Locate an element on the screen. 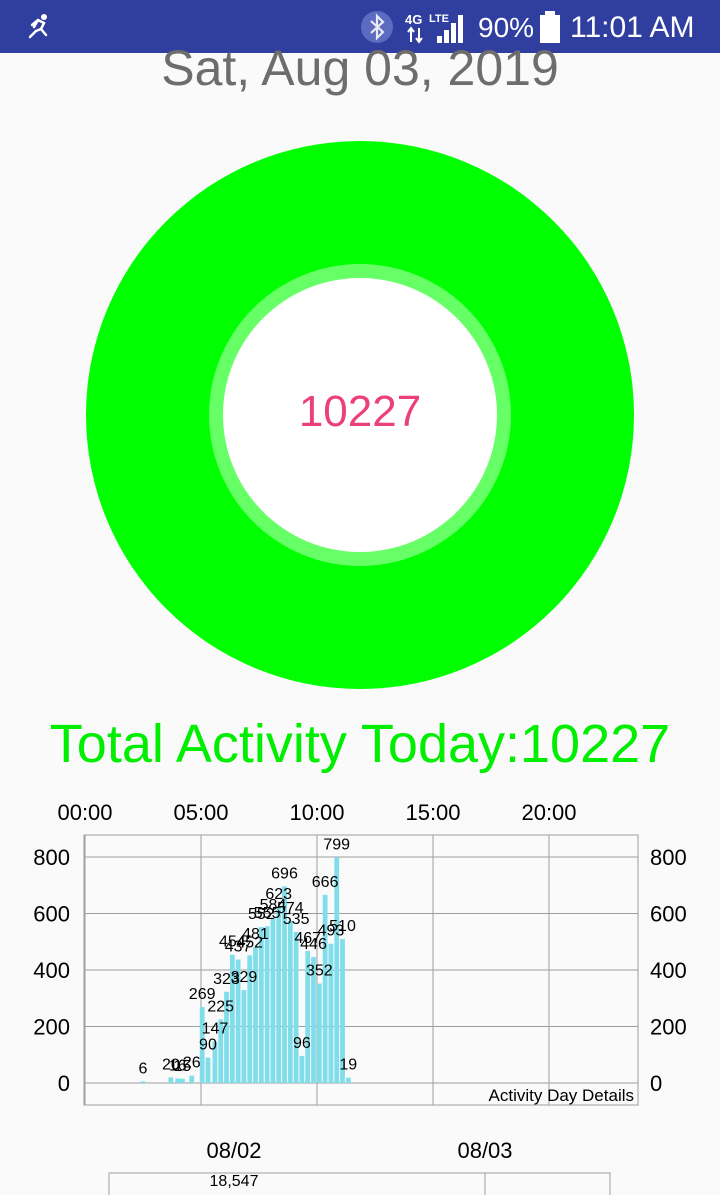 This screenshot has height=1195, width=720. bar-value-label: 584 is located at coordinates (273, 905).